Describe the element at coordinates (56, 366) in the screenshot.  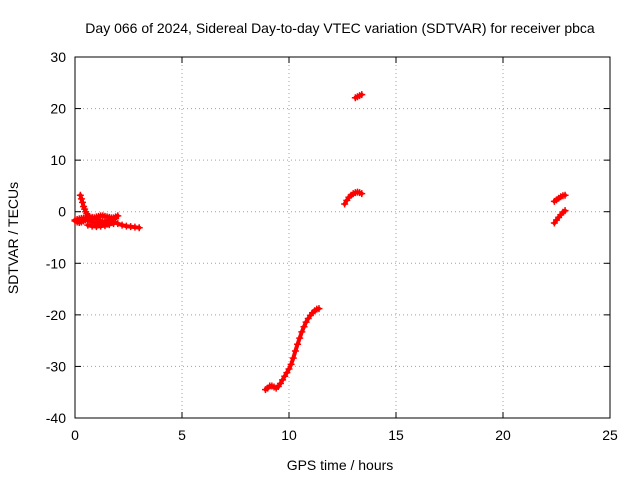
I see `y-tick-label: -30` at that location.